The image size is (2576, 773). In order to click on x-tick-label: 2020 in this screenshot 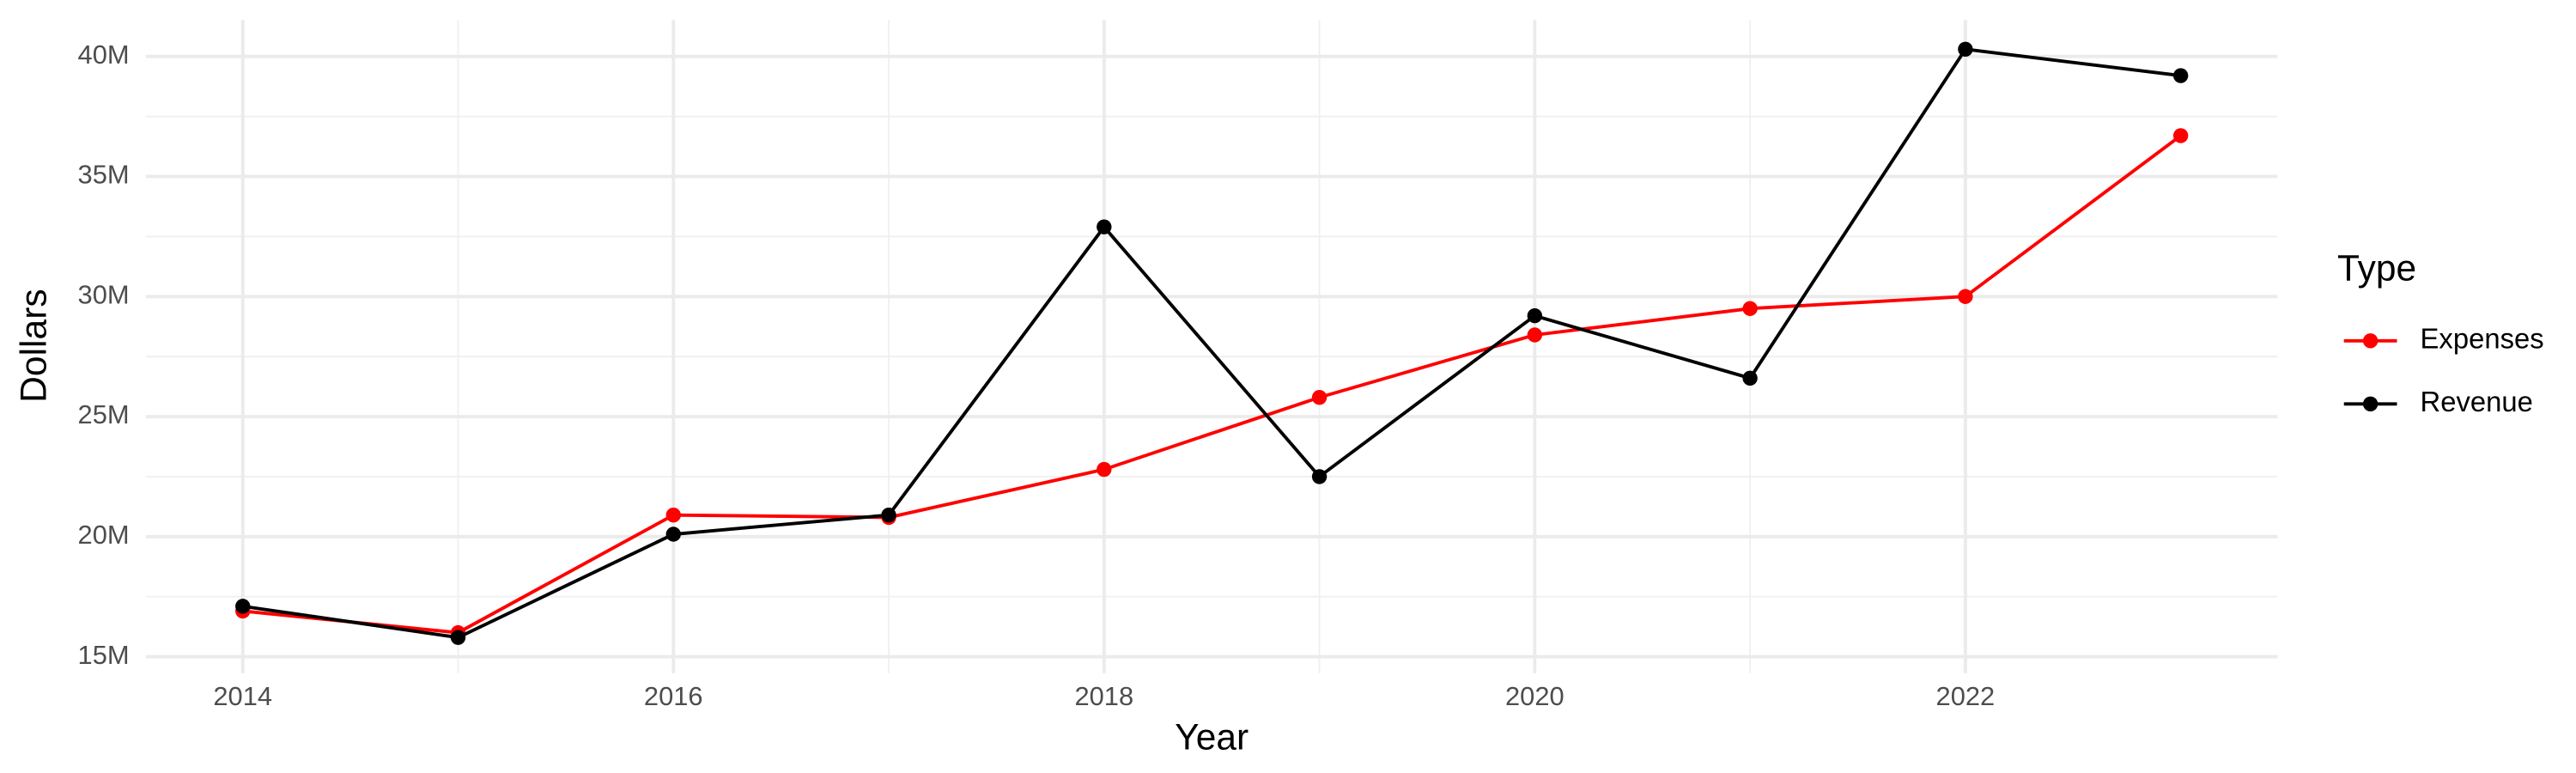, I will do `click(1535, 696)`.